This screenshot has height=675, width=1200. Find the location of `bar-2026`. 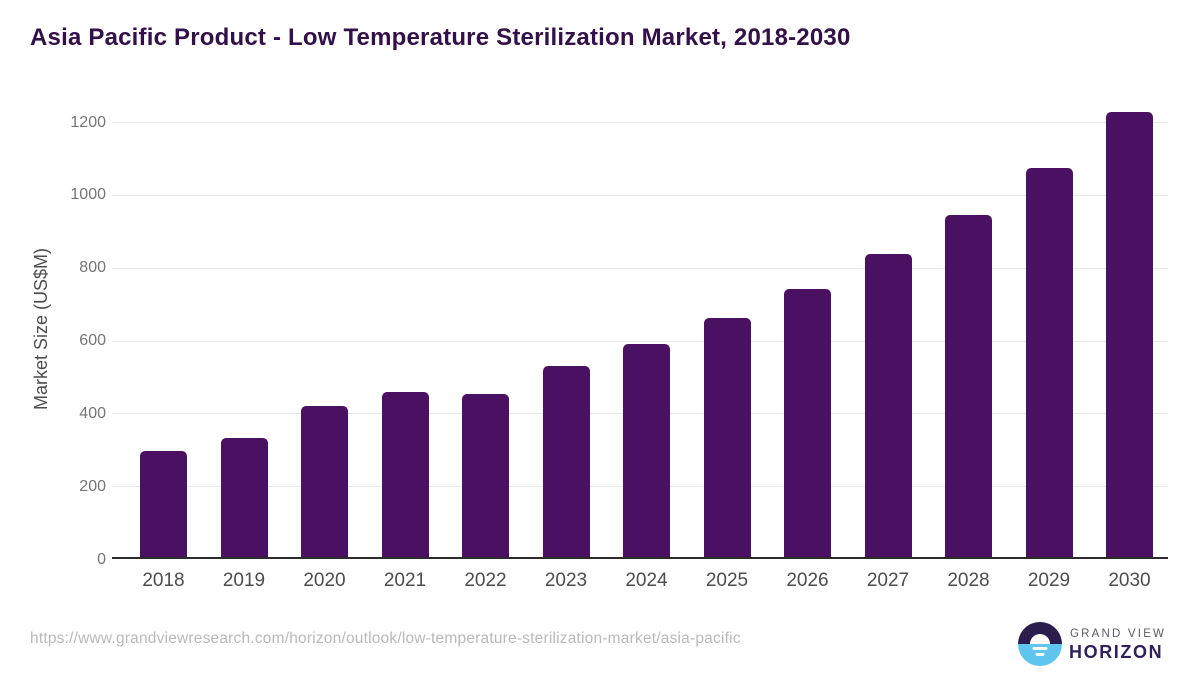

bar-2026 is located at coordinates (807, 424).